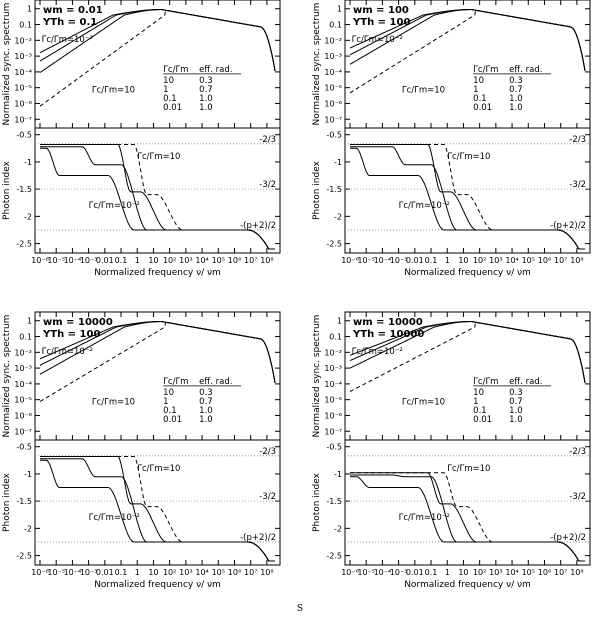 This screenshot has width=600, height=623. Describe the element at coordinates (478, 81) in the screenshot. I see `table-cell: 10` at that location.